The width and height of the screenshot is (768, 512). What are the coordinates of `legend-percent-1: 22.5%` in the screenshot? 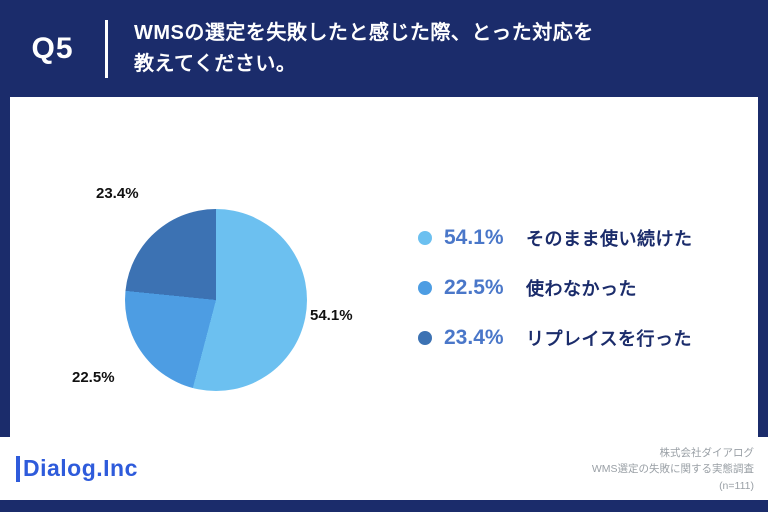 It's located at (474, 287).